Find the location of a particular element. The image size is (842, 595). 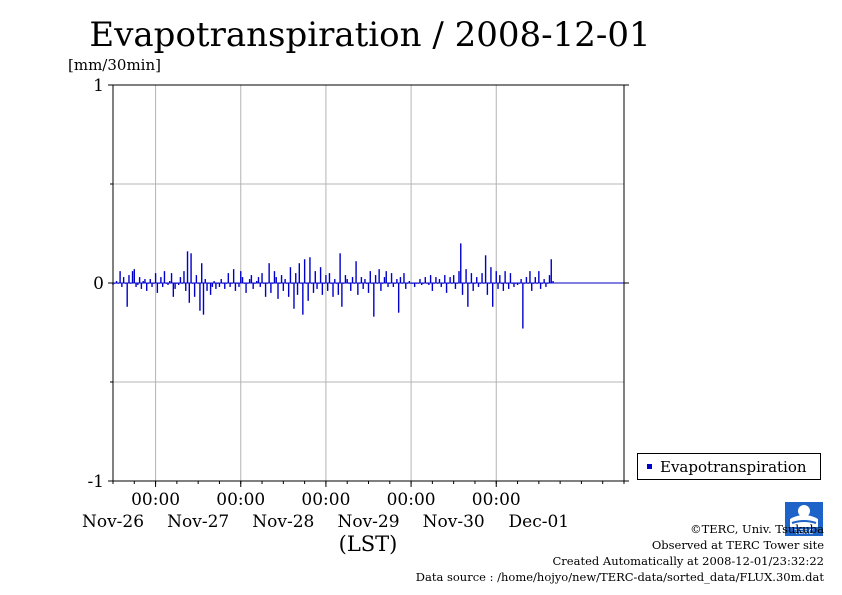

logo-text: TERC is located at coordinates (803, 532).